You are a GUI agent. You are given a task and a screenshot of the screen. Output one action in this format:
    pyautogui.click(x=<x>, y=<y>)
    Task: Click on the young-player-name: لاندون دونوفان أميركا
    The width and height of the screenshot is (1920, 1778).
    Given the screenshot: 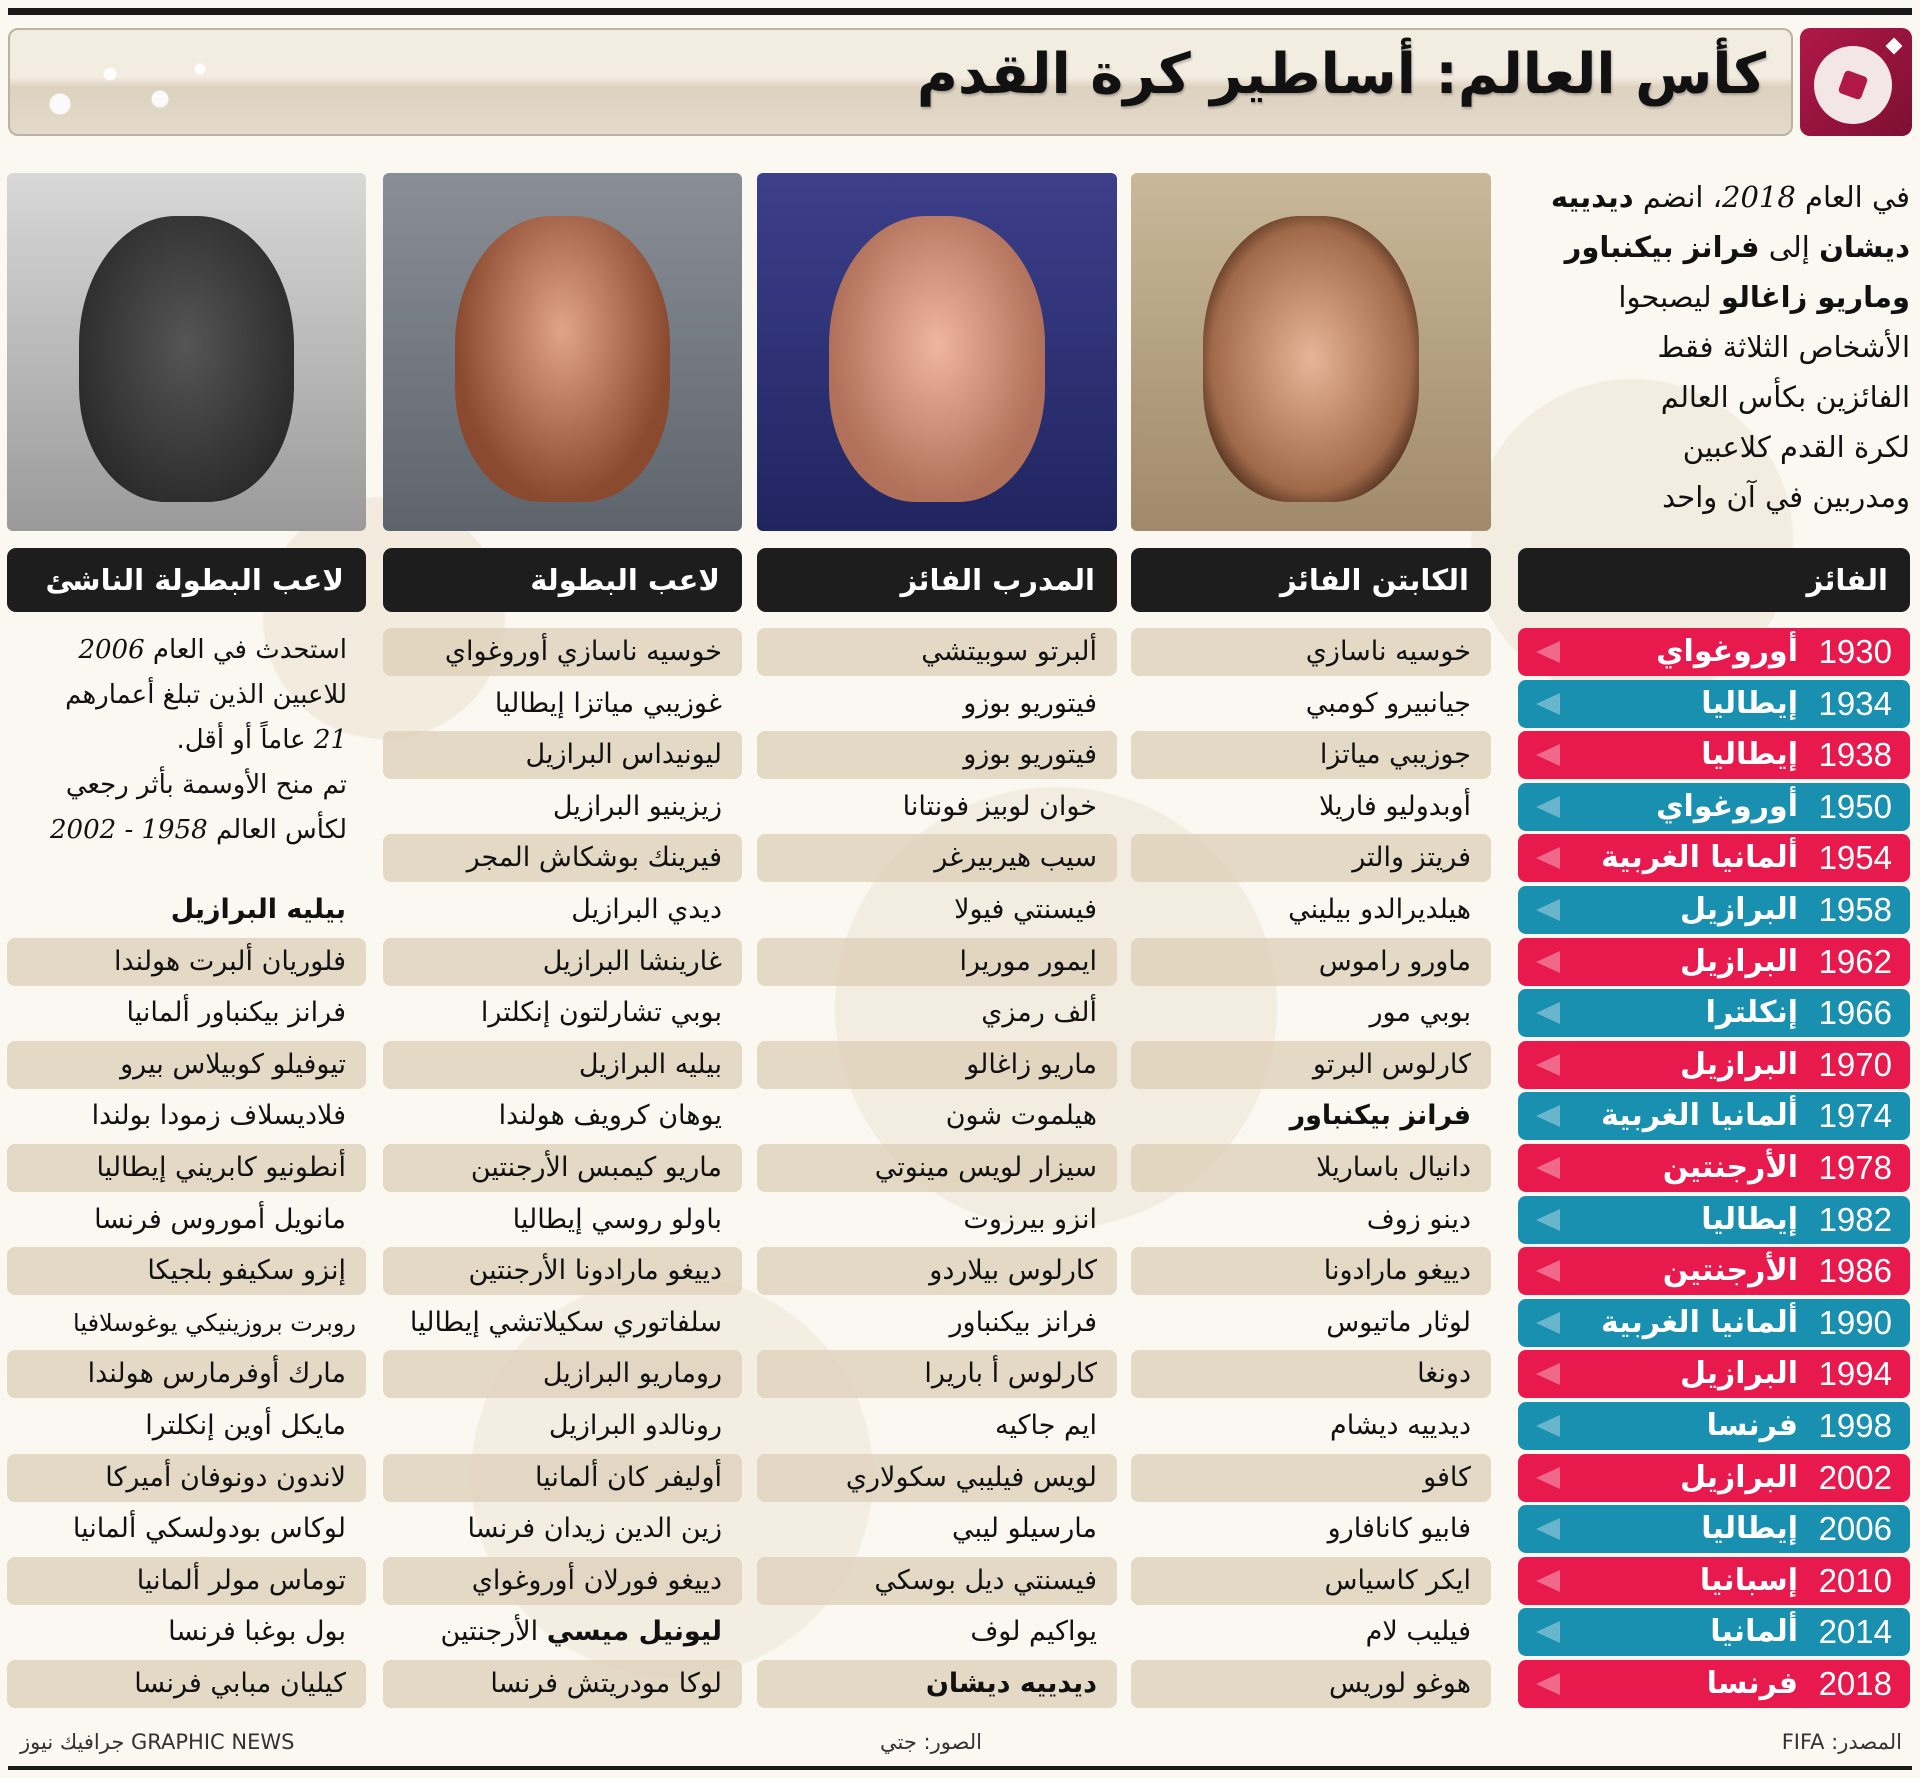 What is the action you would take?
    pyautogui.click(x=225, y=1477)
    